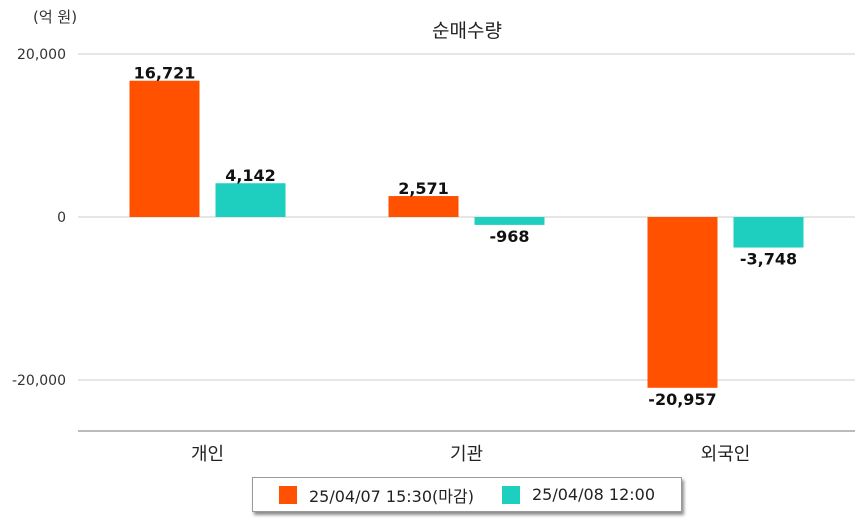 The width and height of the screenshot is (863, 520). I want to click on chart-title: 순매수량, so click(467, 31).